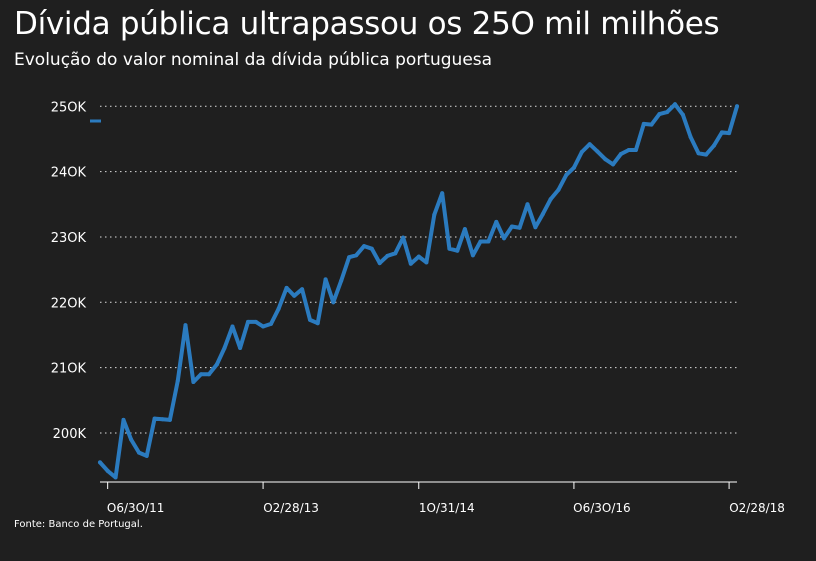  What do you see at coordinates (70, 434) in the screenshot?
I see `y-tick-label: 200K` at bounding box center [70, 434].